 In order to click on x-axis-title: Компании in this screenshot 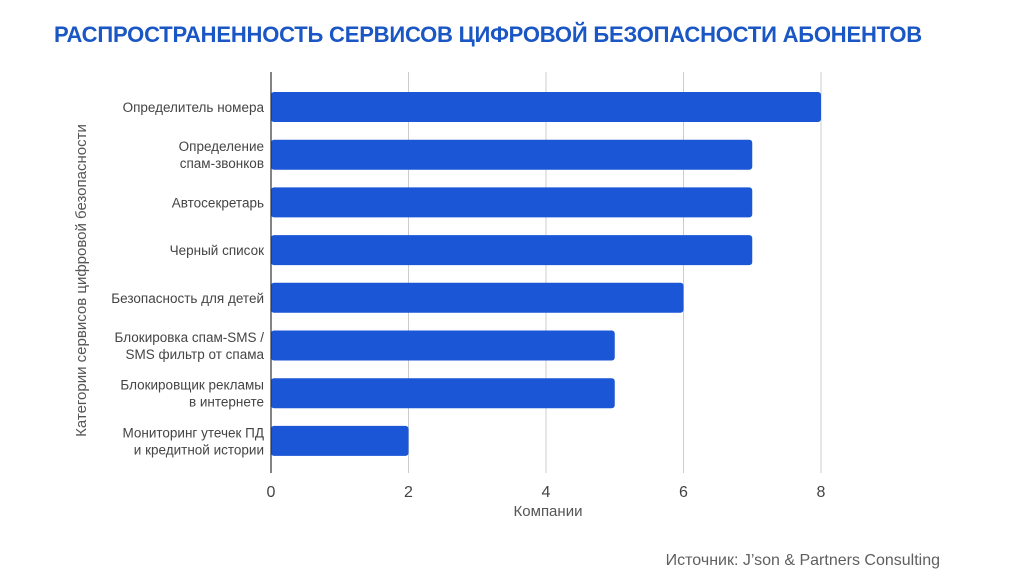, I will do `click(548, 511)`.